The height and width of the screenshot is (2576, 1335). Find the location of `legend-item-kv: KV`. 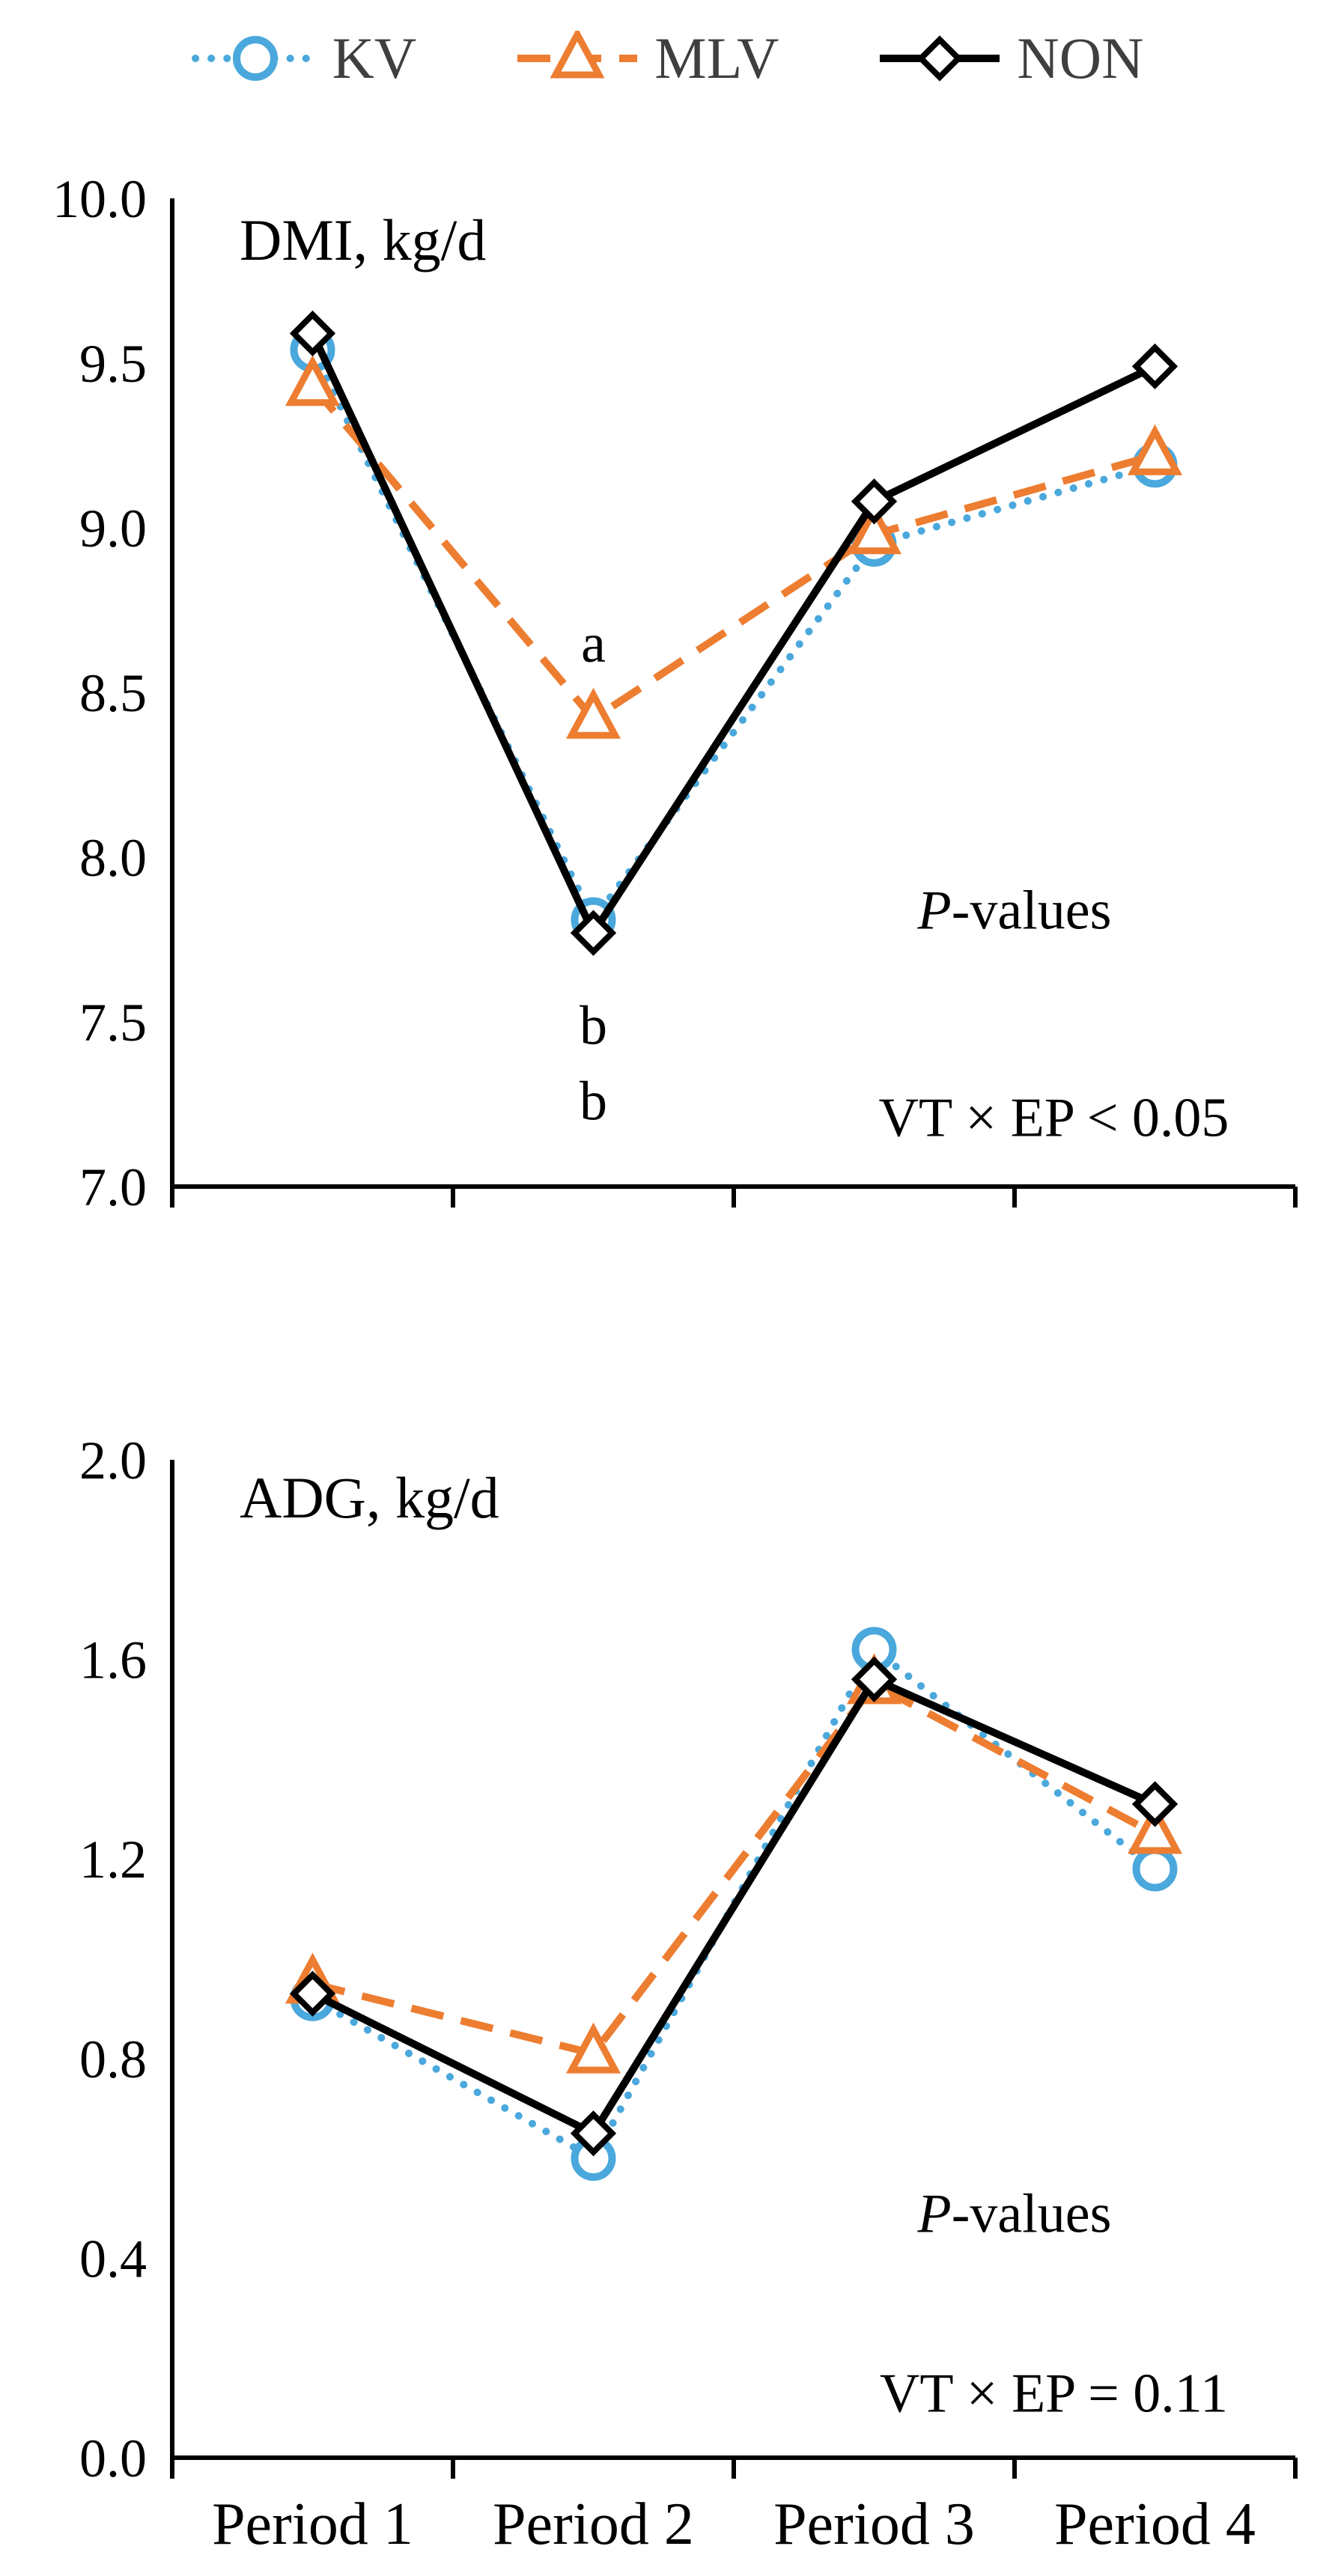

legend-item-kv: KV is located at coordinates (304, 58).